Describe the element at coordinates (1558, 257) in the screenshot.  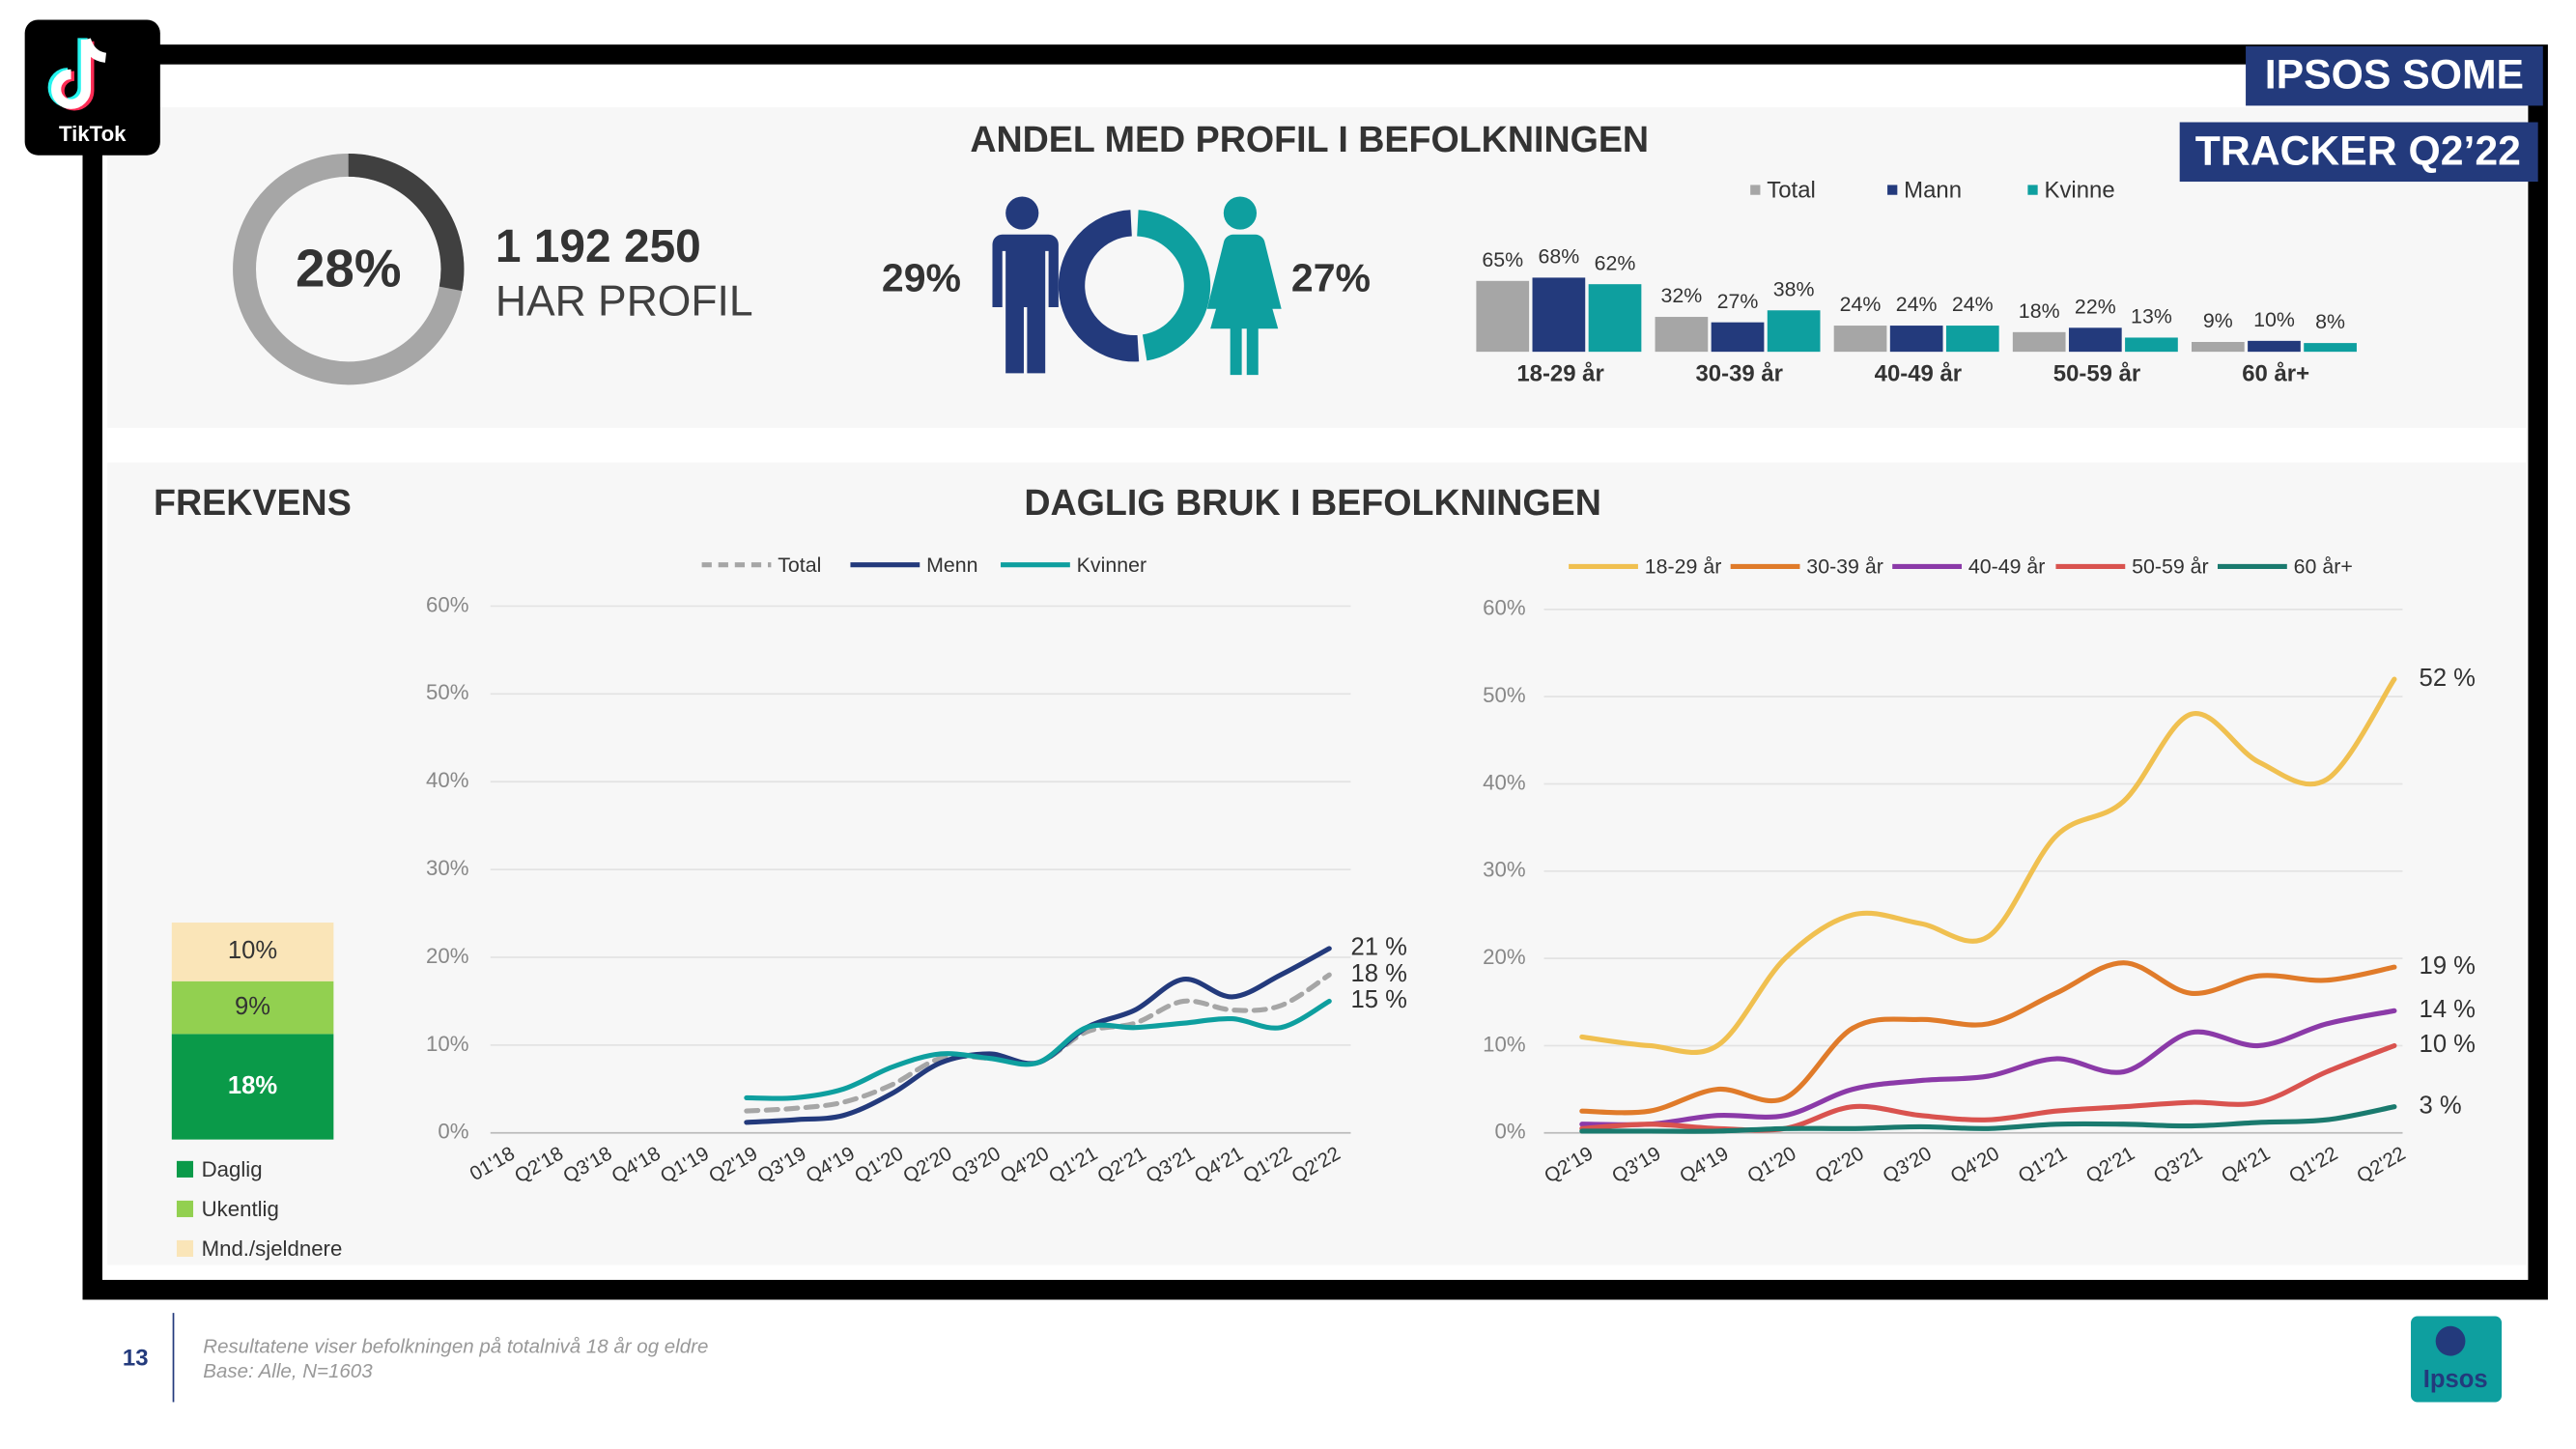
I see `value-label: 68%` at that location.